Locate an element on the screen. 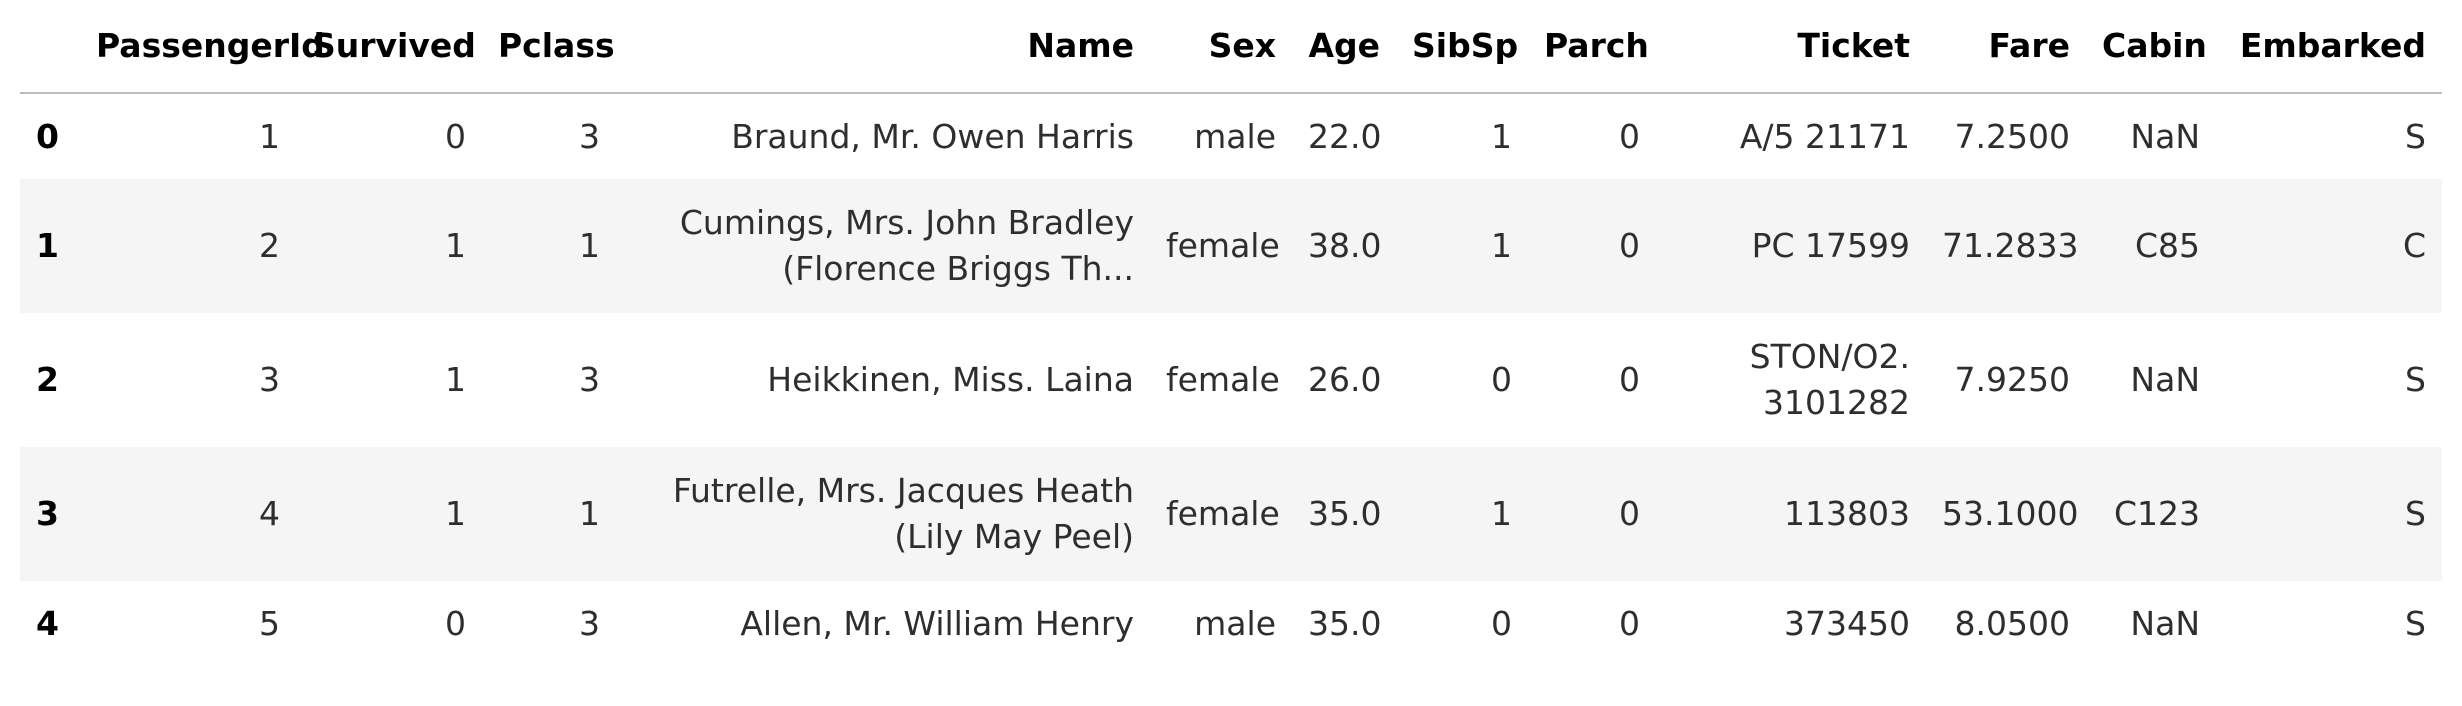  cell-passengerid: 2 is located at coordinates (269, 245).